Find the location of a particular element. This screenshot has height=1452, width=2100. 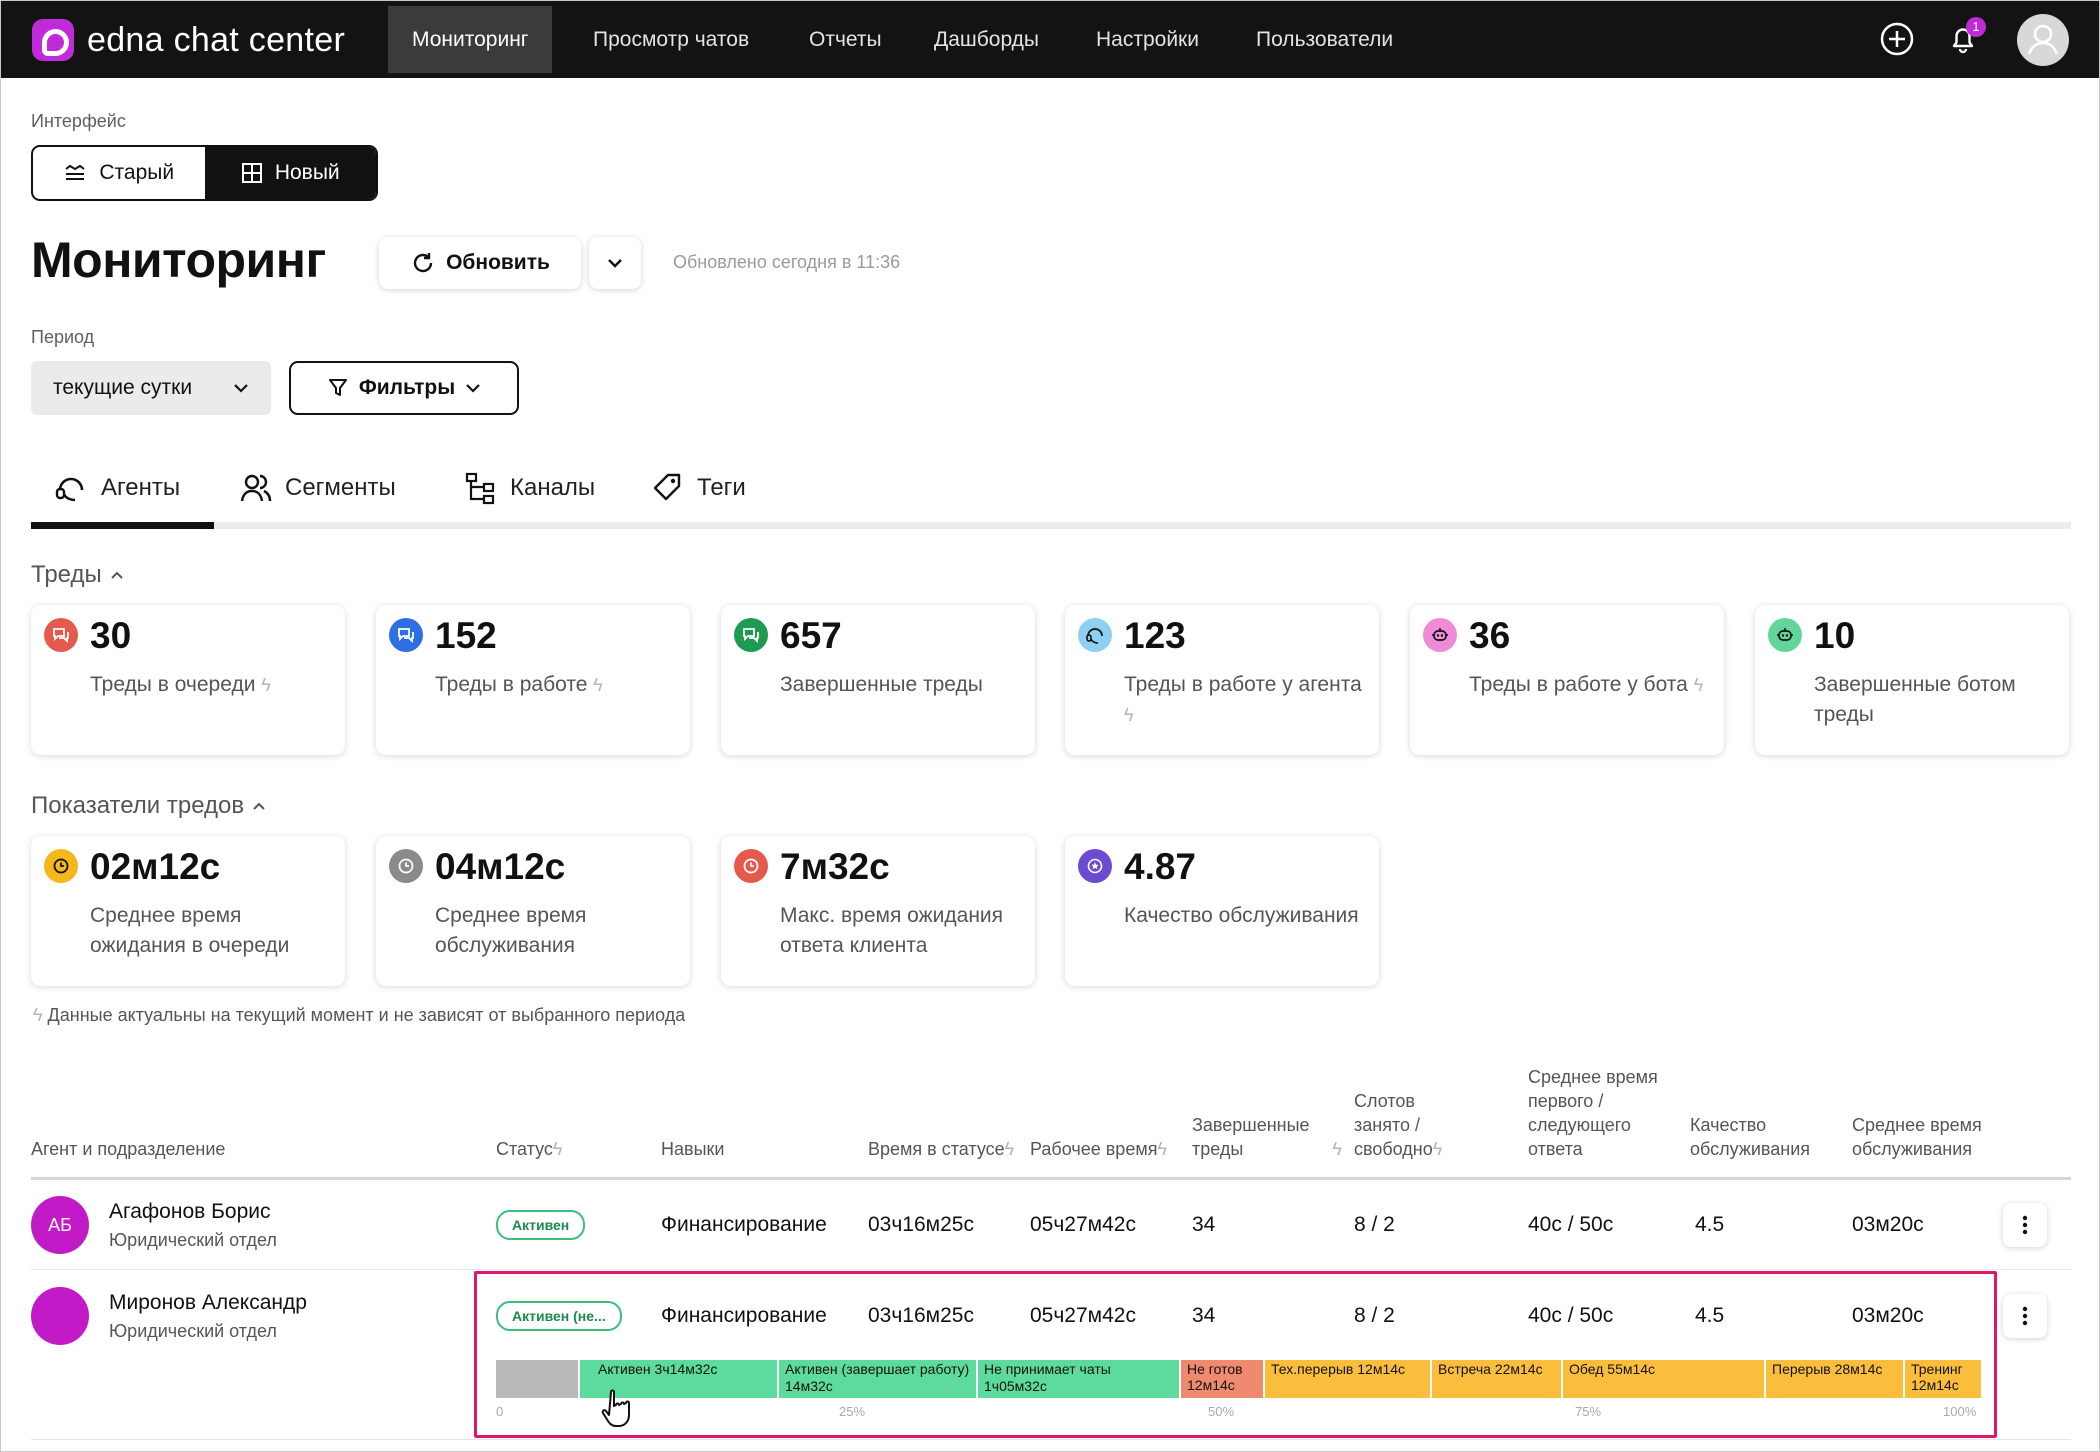

col-quality-header: Качество обслуживания is located at coordinates (1750, 1137).